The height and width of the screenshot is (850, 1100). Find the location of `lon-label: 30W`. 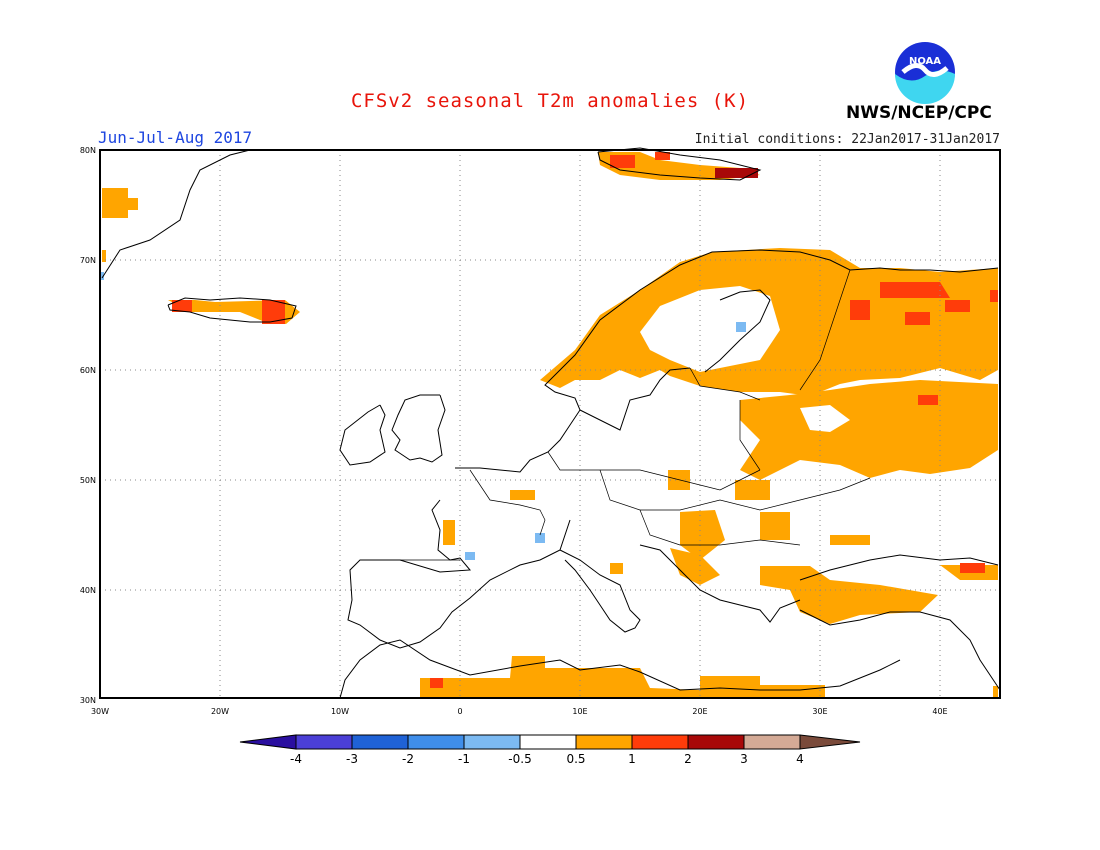

lon-label: 30W is located at coordinates (100, 711).